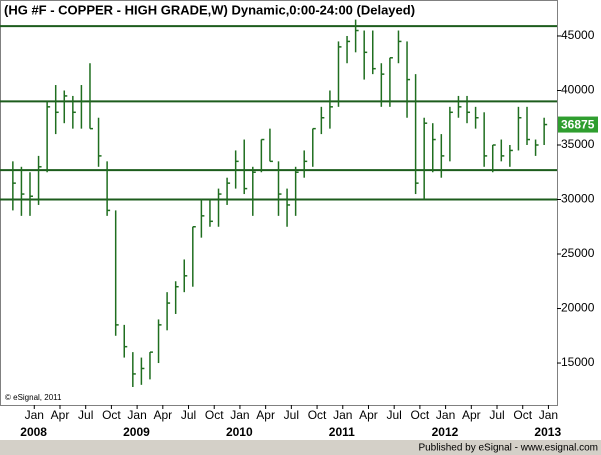  Describe the element at coordinates (136, 432) in the screenshot. I see `x-year-label: 2009` at that location.